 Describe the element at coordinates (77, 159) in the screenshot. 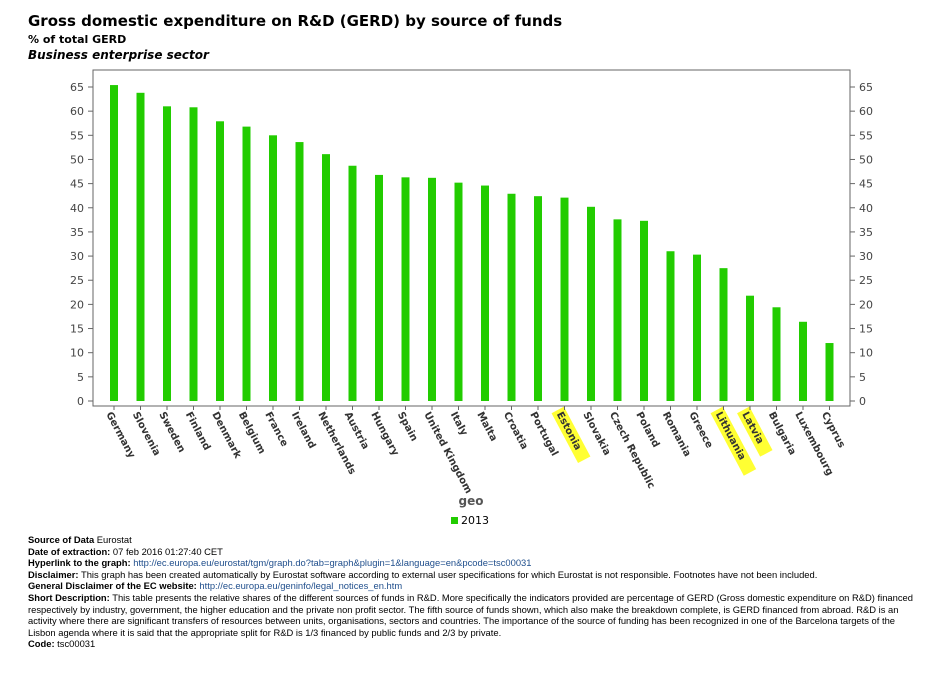

I see `y-tick-label-left: 50` at that location.